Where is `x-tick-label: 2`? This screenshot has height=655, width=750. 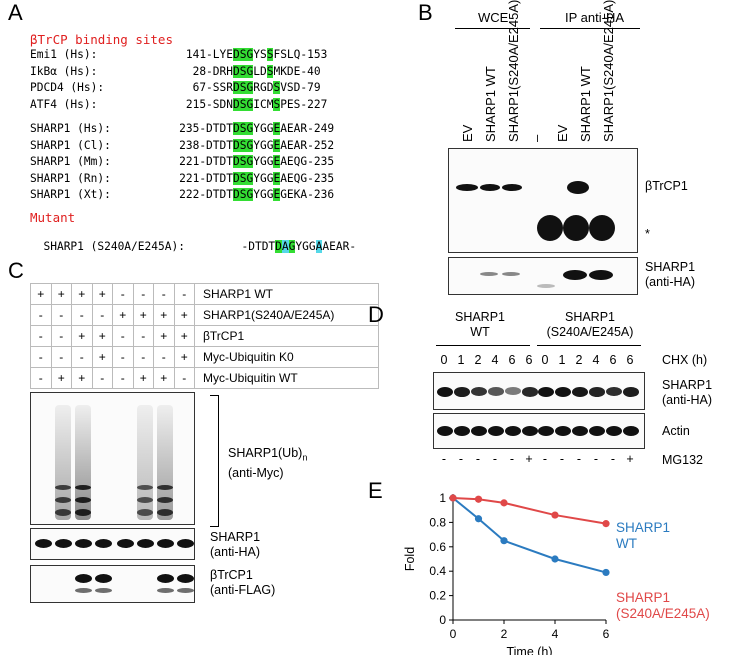
x-tick-label: 2 is located at coordinates (504, 634).